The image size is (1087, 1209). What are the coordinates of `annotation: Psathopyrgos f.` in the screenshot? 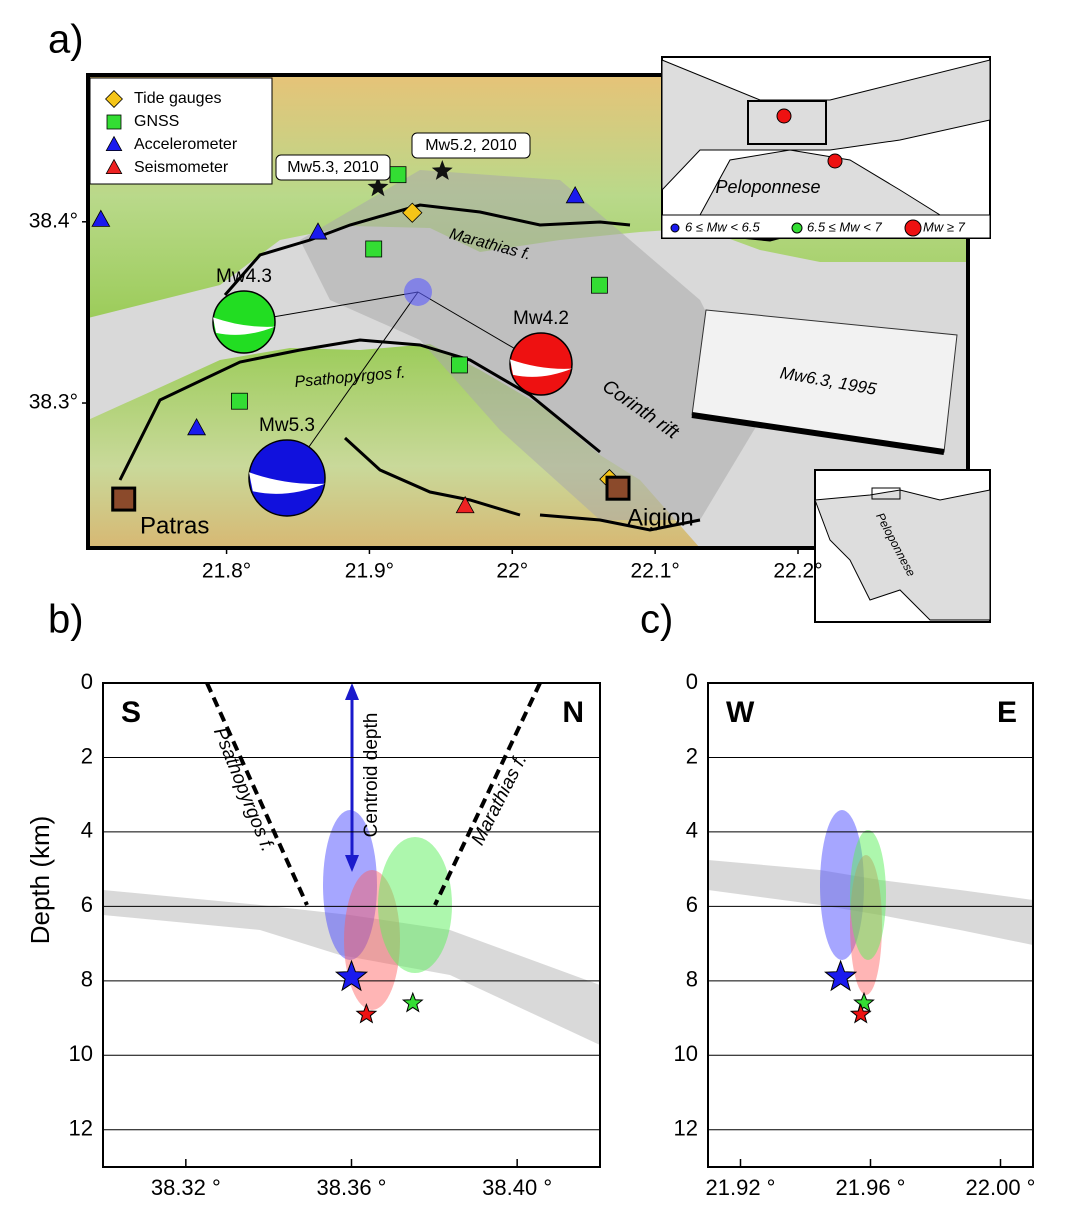 It's located at (243, 790).